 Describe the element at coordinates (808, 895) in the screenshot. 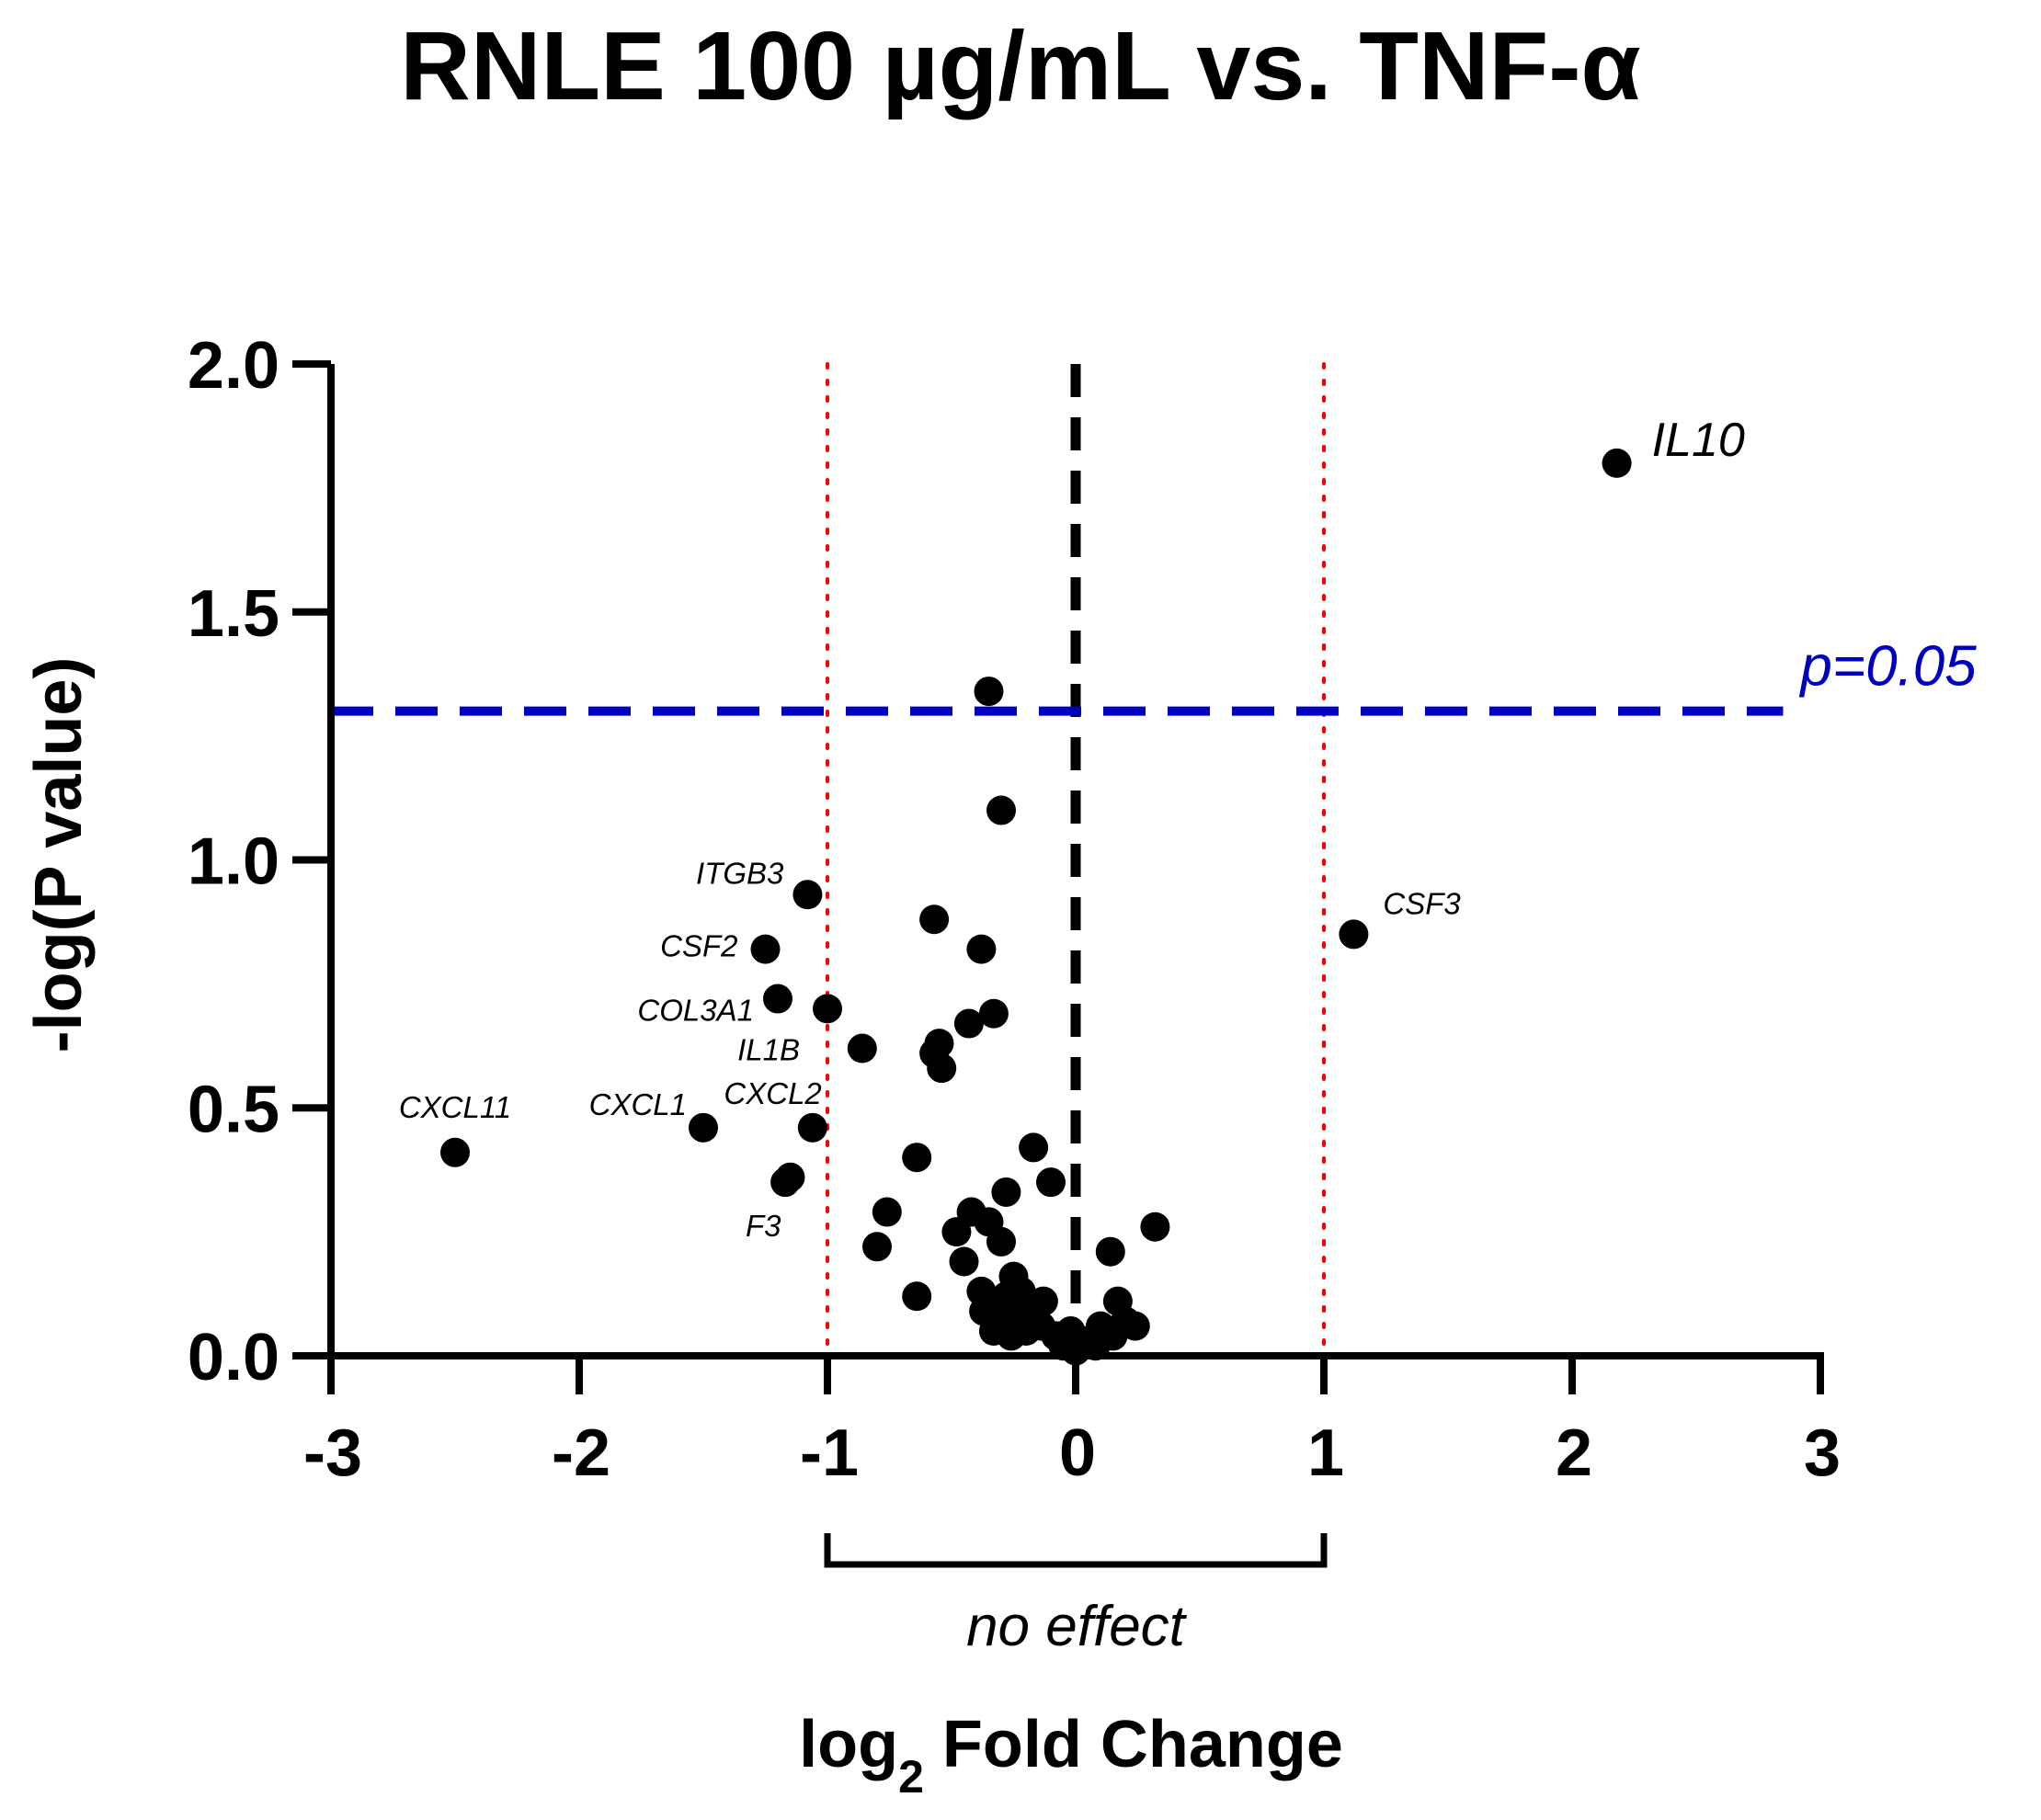

I see `data-point-itgb3` at that location.